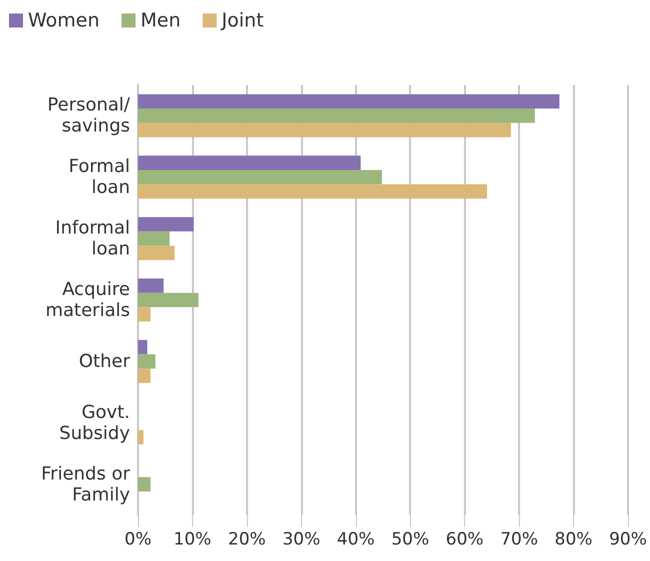 The height and width of the screenshot is (561, 650). What do you see at coordinates (160, 21) in the screenshot?
I see `legend-label: Men` at bounding box center [160, 21].